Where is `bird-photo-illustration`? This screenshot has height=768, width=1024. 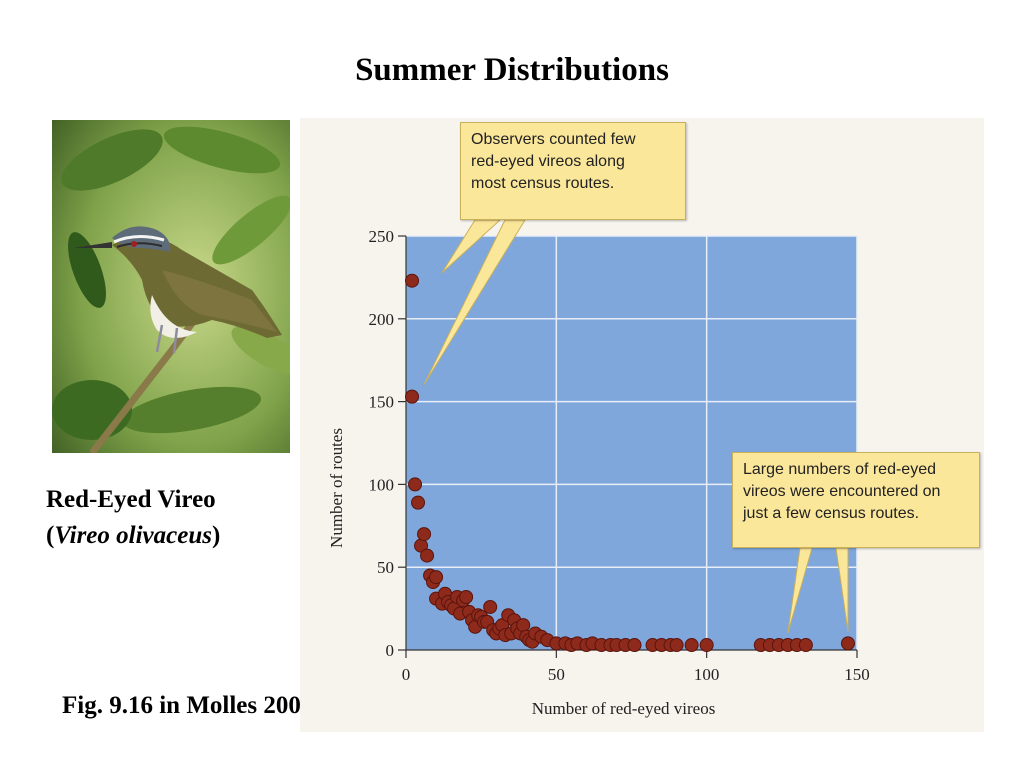
bird-photo-illustration is located at coordinates (171, 286).